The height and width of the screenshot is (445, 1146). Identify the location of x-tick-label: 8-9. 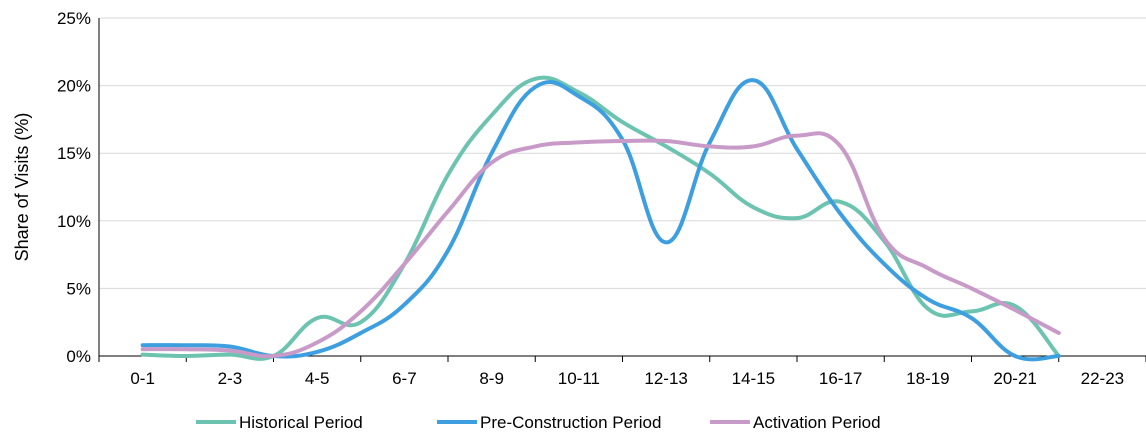
(491, 378).